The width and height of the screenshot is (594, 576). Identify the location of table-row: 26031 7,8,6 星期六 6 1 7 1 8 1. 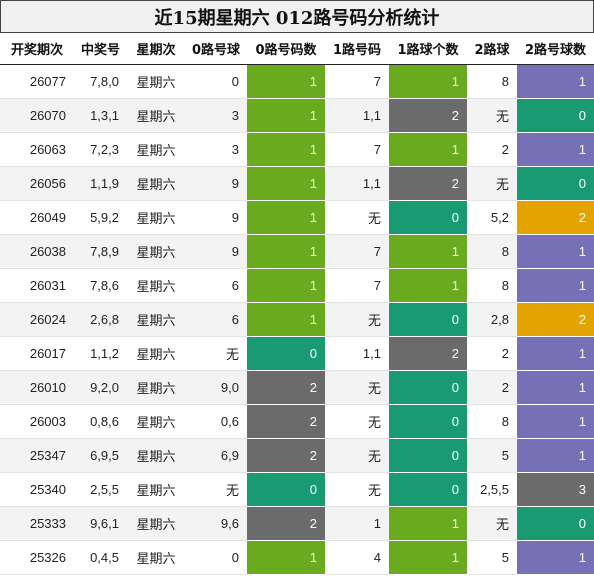
(297, 285).